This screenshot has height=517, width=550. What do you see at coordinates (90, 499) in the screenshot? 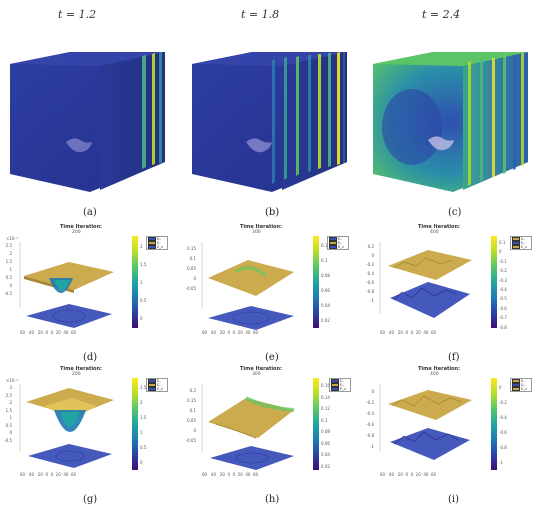
I see `caption-g: (g)` at bounding box center [90, 499].